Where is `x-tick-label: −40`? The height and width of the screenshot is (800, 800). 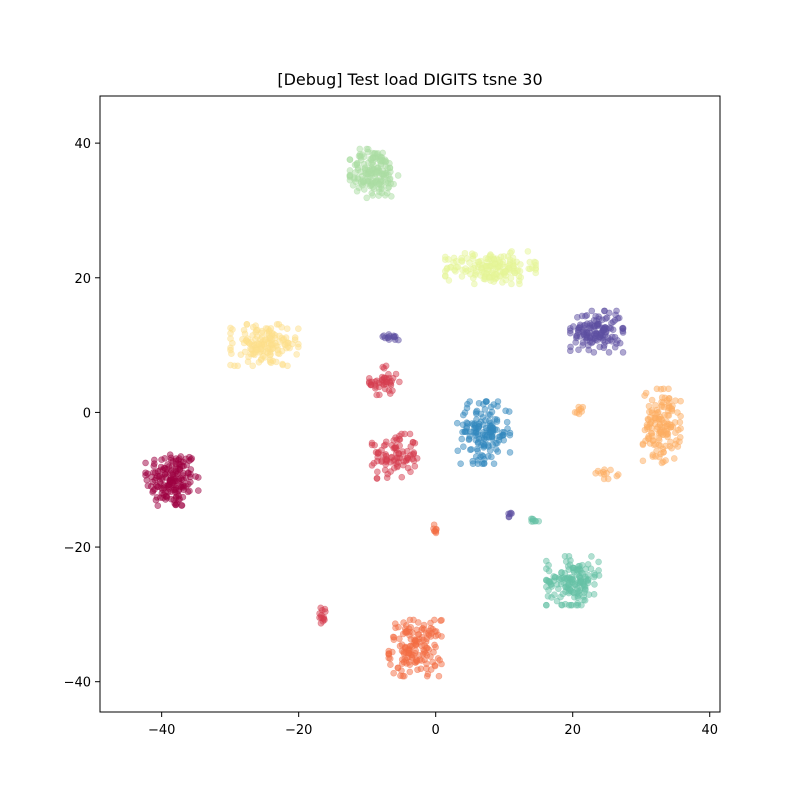 x-tick-label: −40 is located at coordinates (161, 730).